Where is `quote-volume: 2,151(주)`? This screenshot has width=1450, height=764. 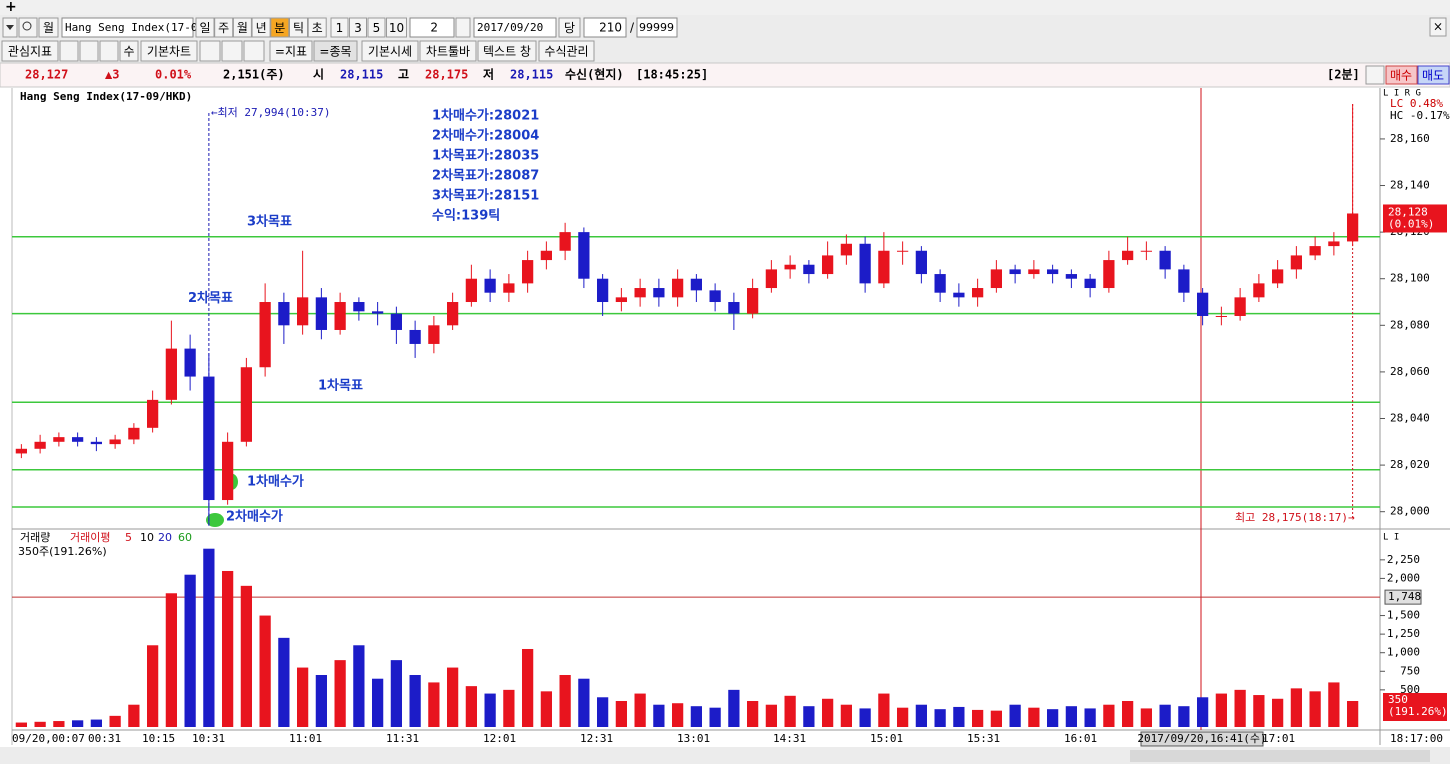
quote-volume: 2,151(주) is located at coordinates (254, 75).